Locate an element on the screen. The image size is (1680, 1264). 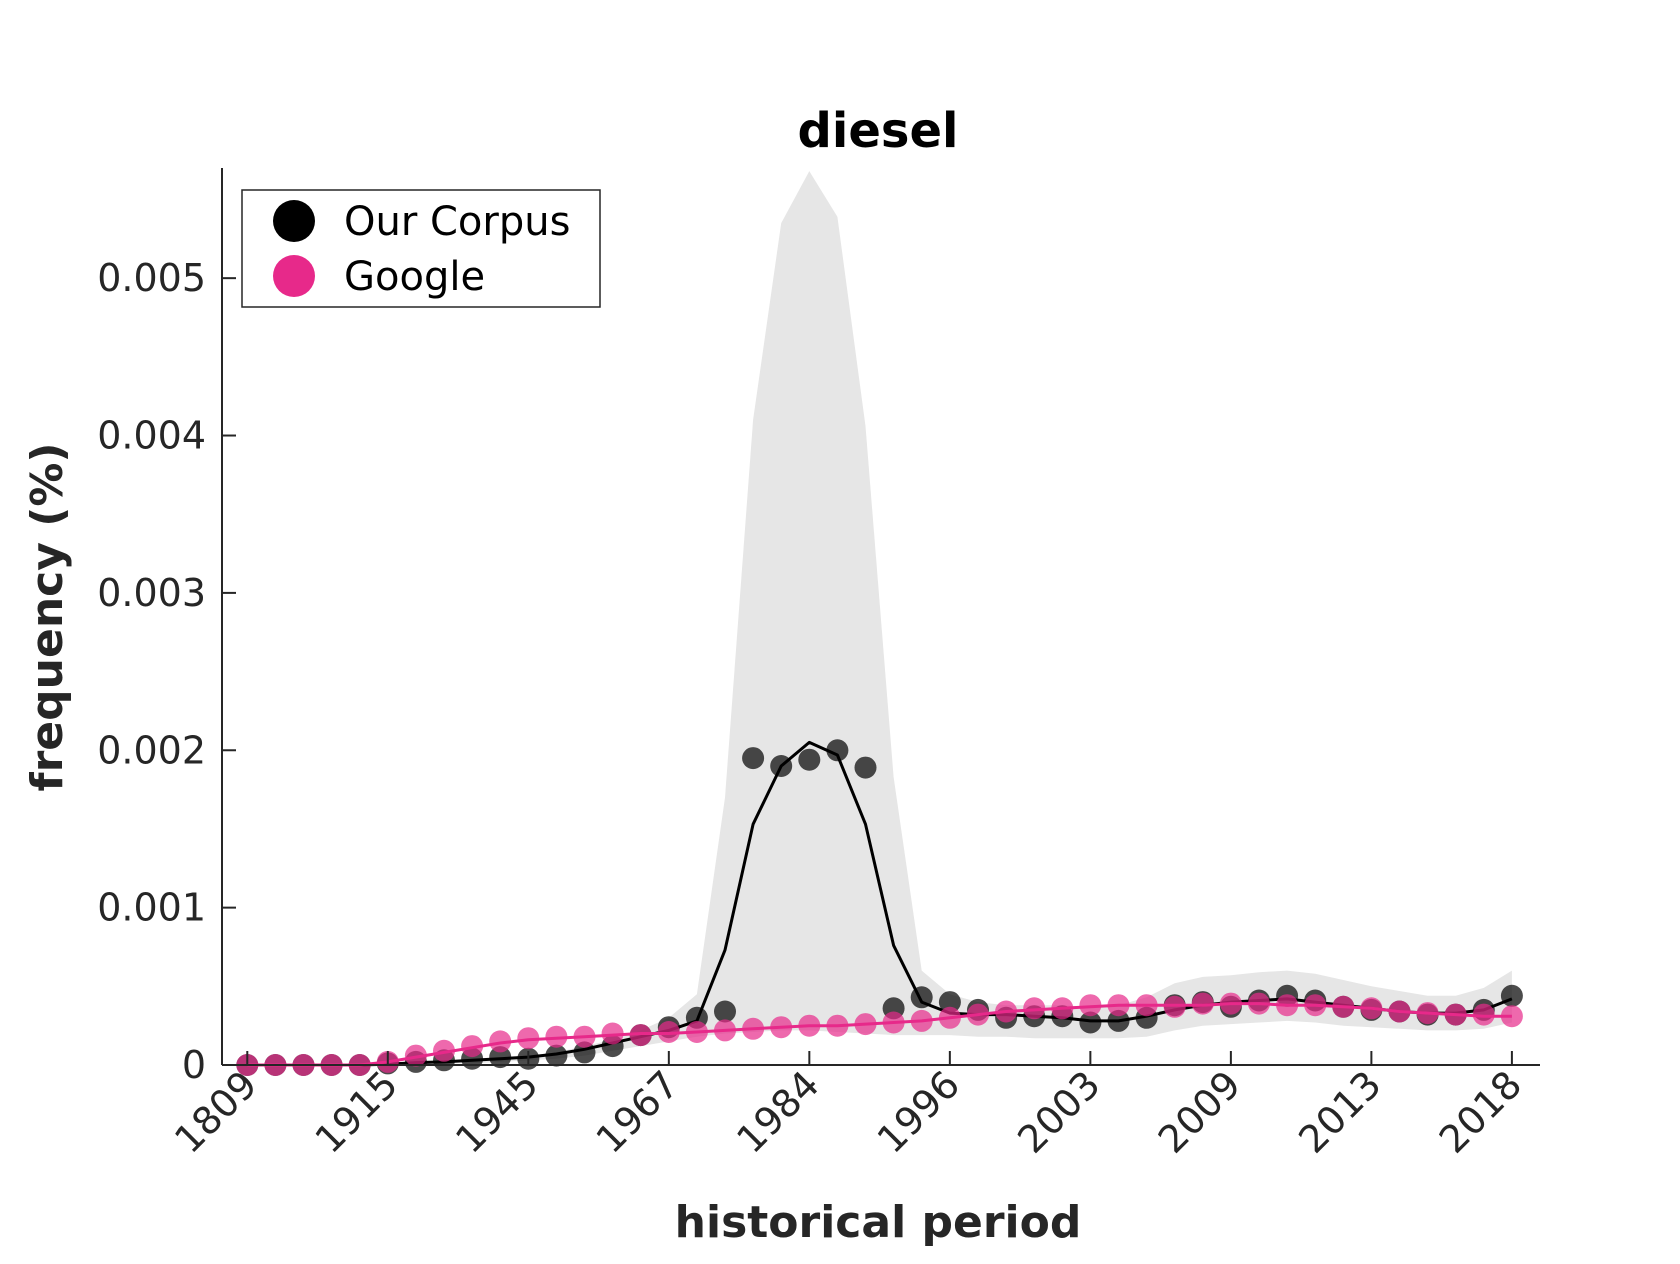
x-tick-label: 1996 is located at coordinates (919, 1112).